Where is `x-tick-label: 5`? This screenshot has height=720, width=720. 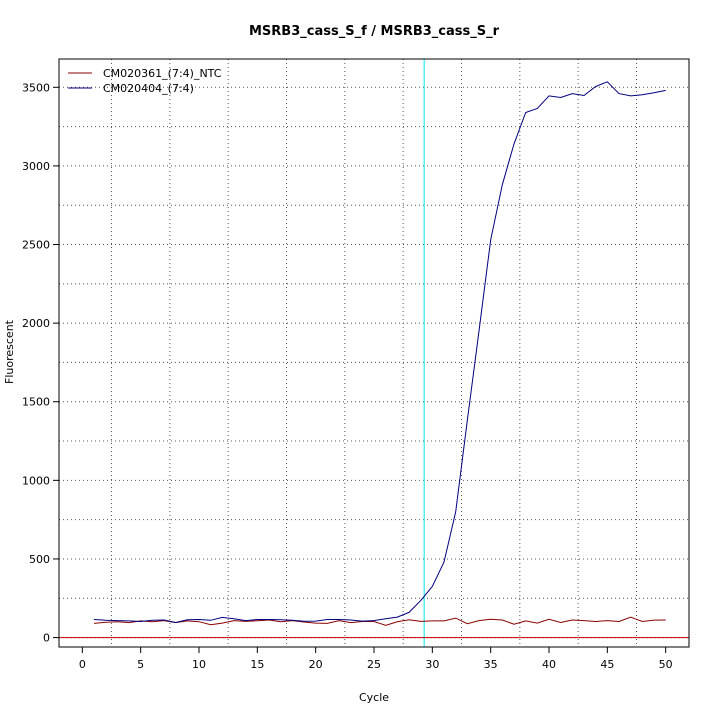
x-tick-label: 5 is located at coordinates (140, 664).